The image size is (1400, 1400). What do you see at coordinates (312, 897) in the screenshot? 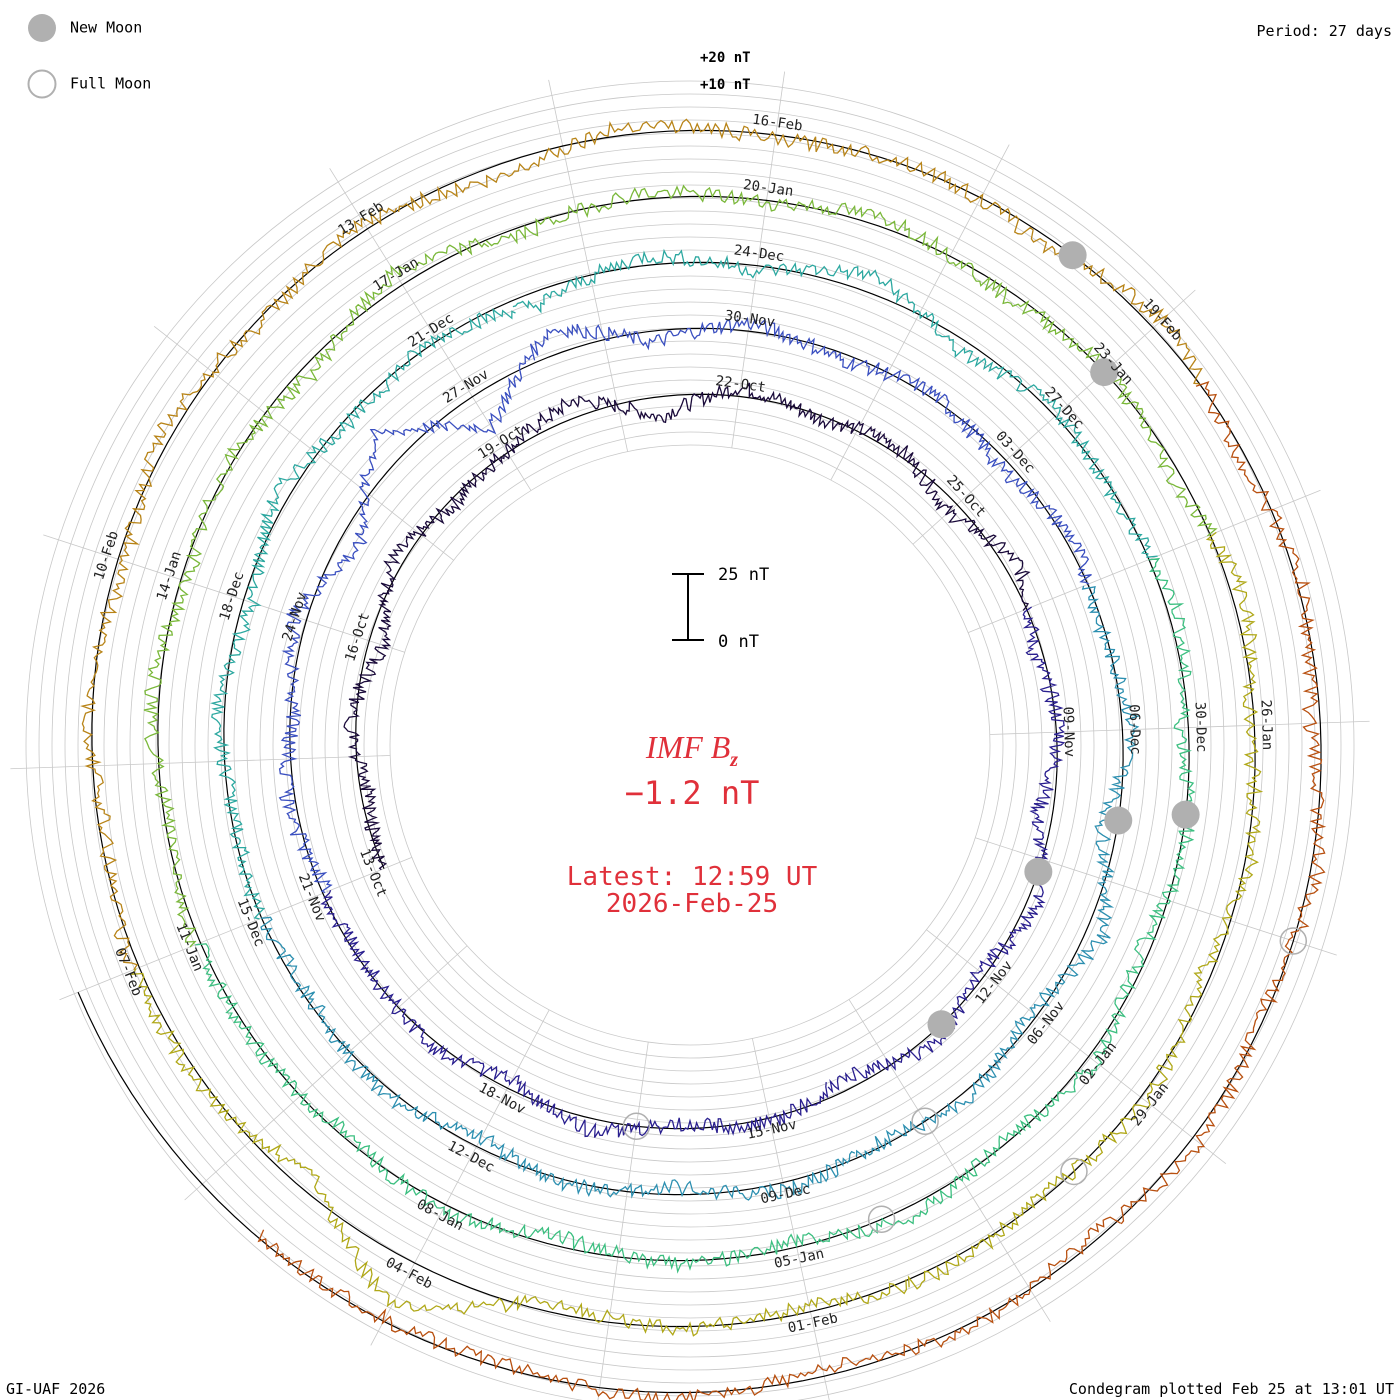
I see `date-label: 21-Nov` at bounding box center [312, 897].